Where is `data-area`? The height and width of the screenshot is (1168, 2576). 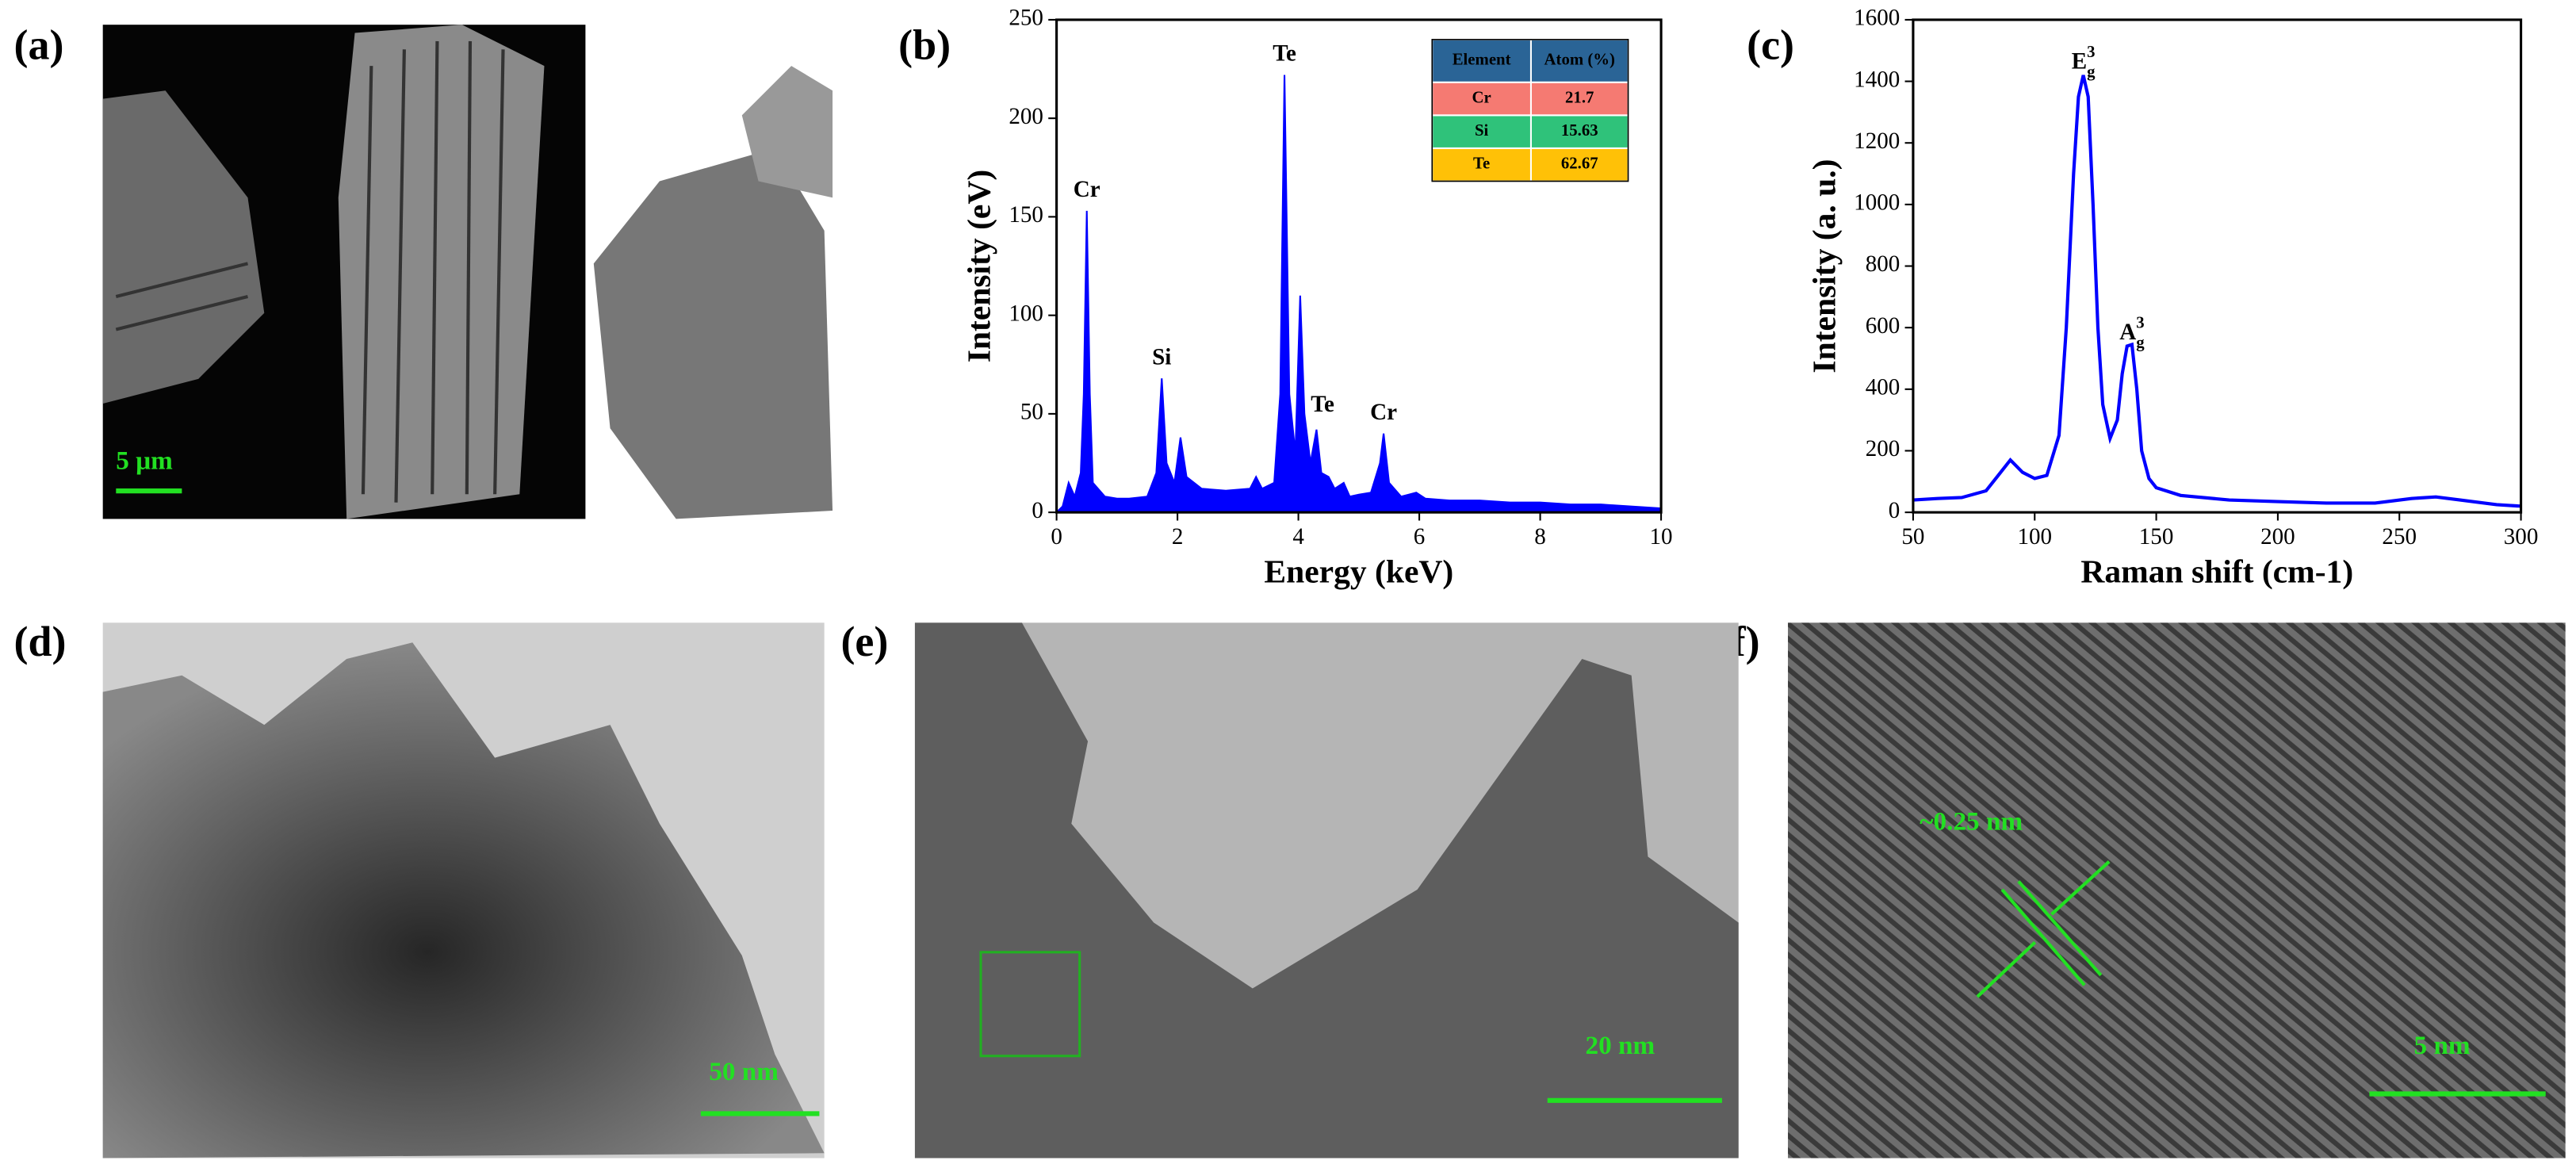
data-area is located at coordinates (1359, 294).